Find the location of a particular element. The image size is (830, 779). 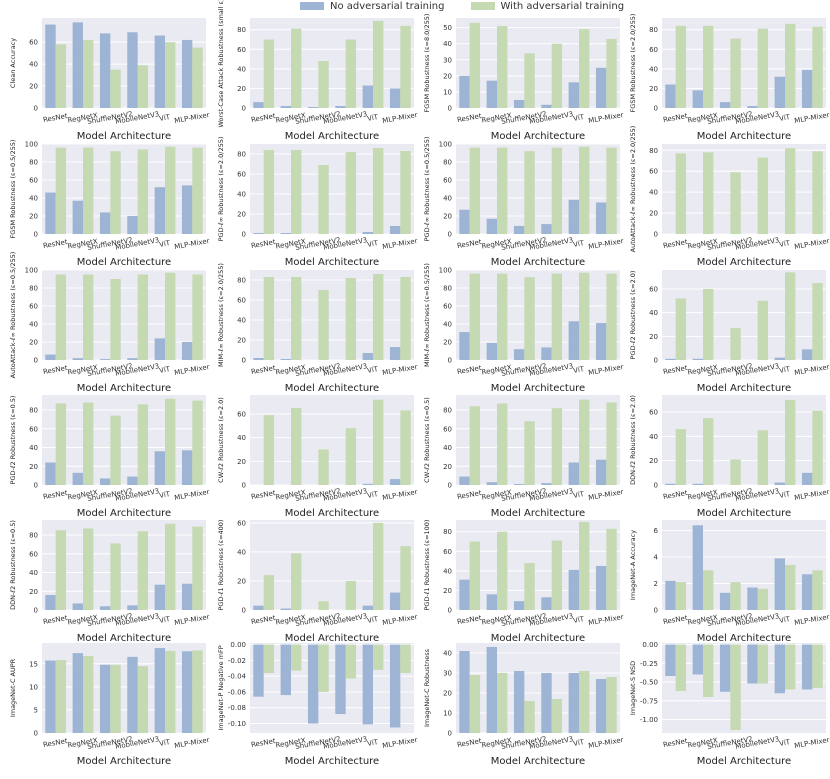

y-tick-label: 100 is located at coordinates (31, 145).